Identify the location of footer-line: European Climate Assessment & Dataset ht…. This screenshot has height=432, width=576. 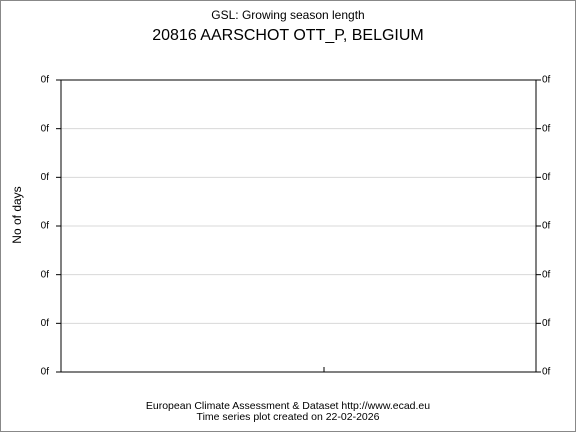
(288, 406).